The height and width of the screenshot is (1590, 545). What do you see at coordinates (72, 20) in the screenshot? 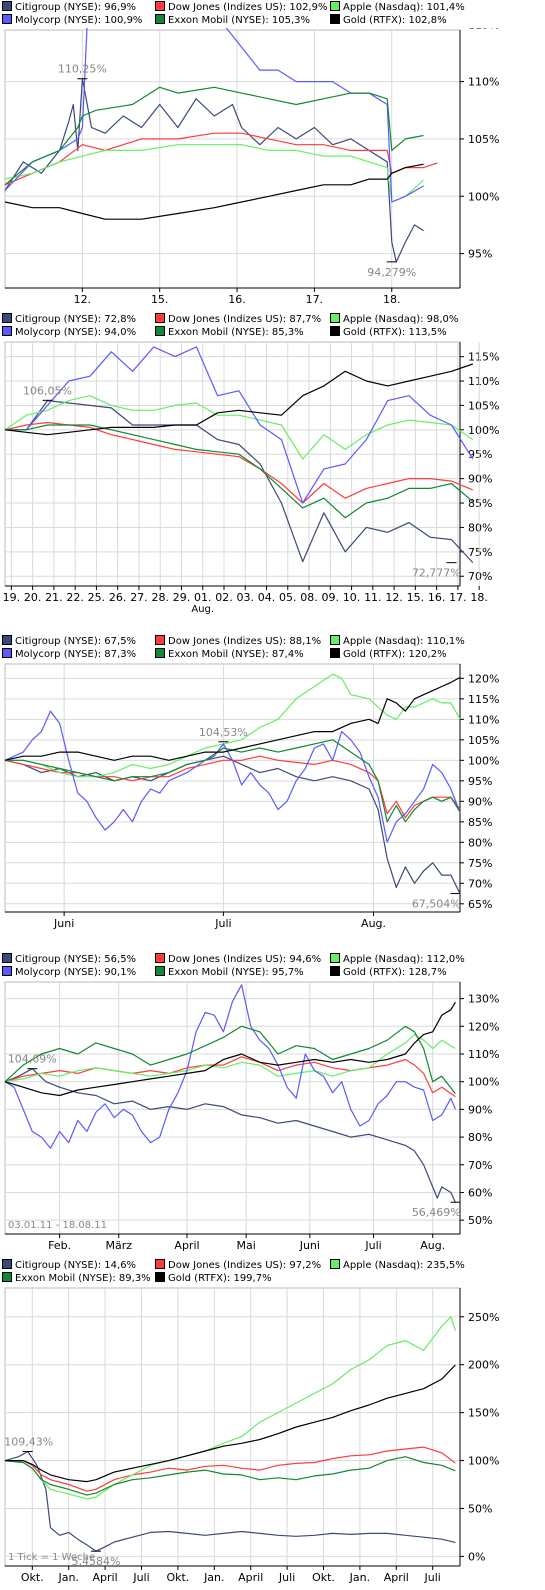
I see `legend-item: Molycorp (NYSE): 100,9%` at bounding box center [72, 20].